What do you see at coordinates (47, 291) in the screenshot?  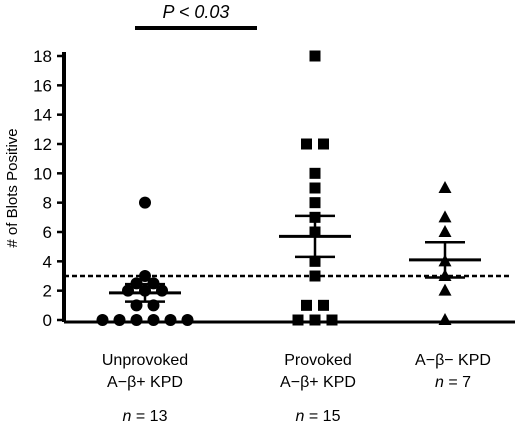 I see `y-tick-label: 2` at bounding box center [47, 291].